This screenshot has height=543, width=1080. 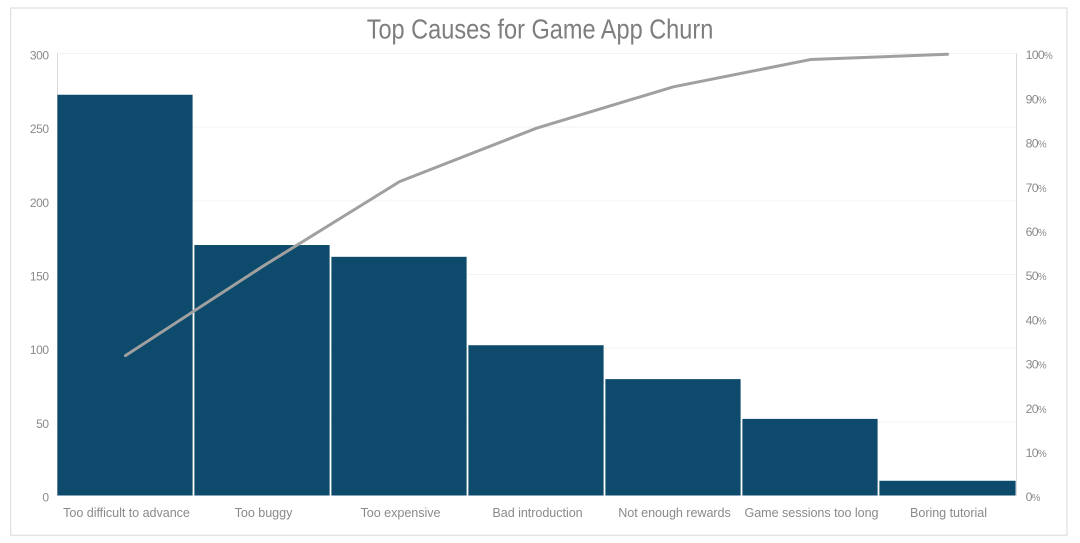 What do you see at coordinates (40, 203) in the screenshot?
I see `svg-text: 200` at bounding box center [40, 203].